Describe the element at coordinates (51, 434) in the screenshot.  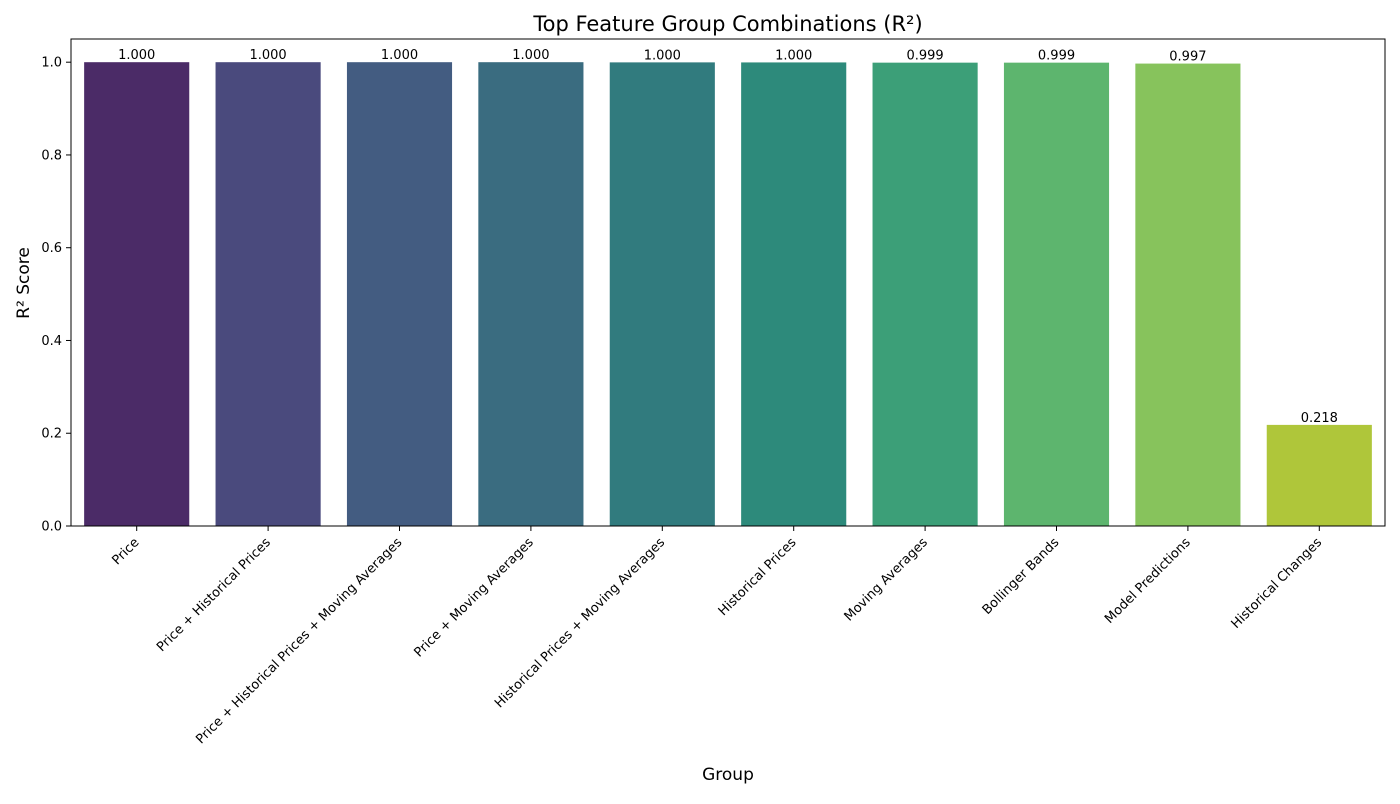
I see `y-tick-label-2: 0.2` at that location.